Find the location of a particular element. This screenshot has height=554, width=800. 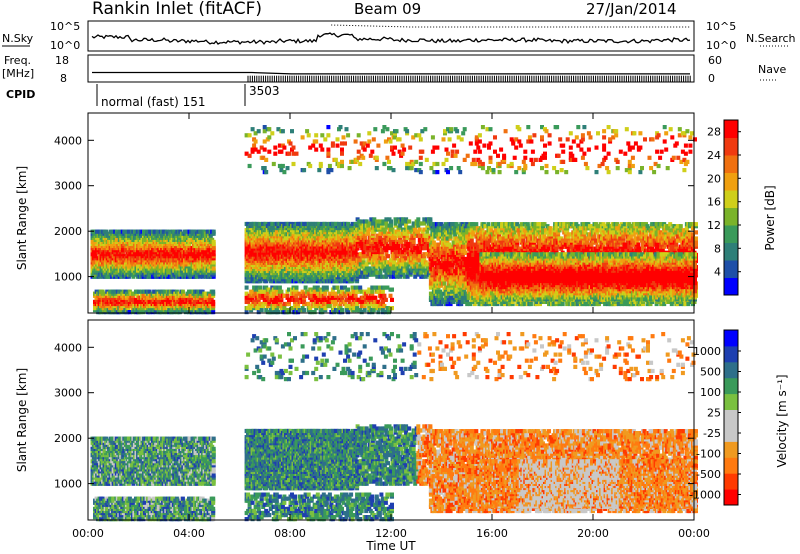

freq-tick-top: 18 is located at coordinates (62, 60).